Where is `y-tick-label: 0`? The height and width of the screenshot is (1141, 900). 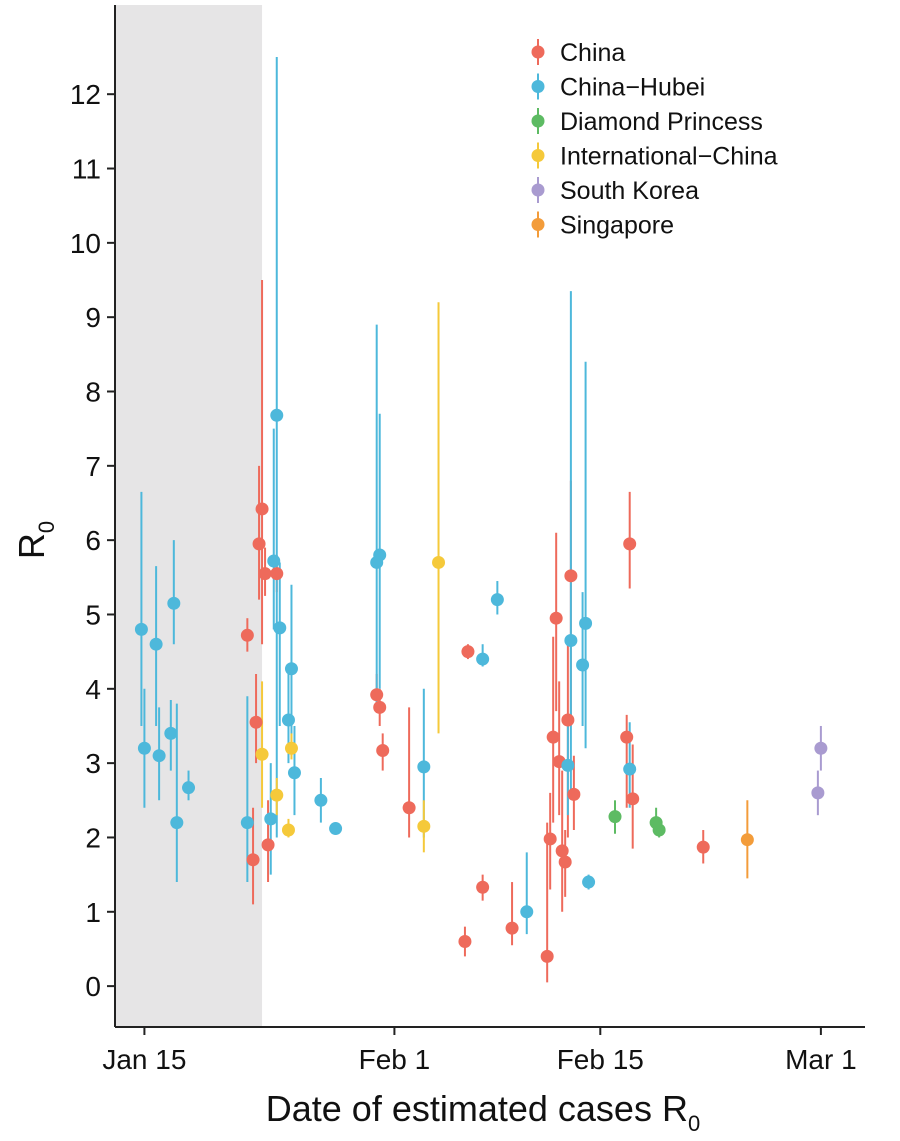
y-tick-label: 0 is located at coordinates (93, 986).